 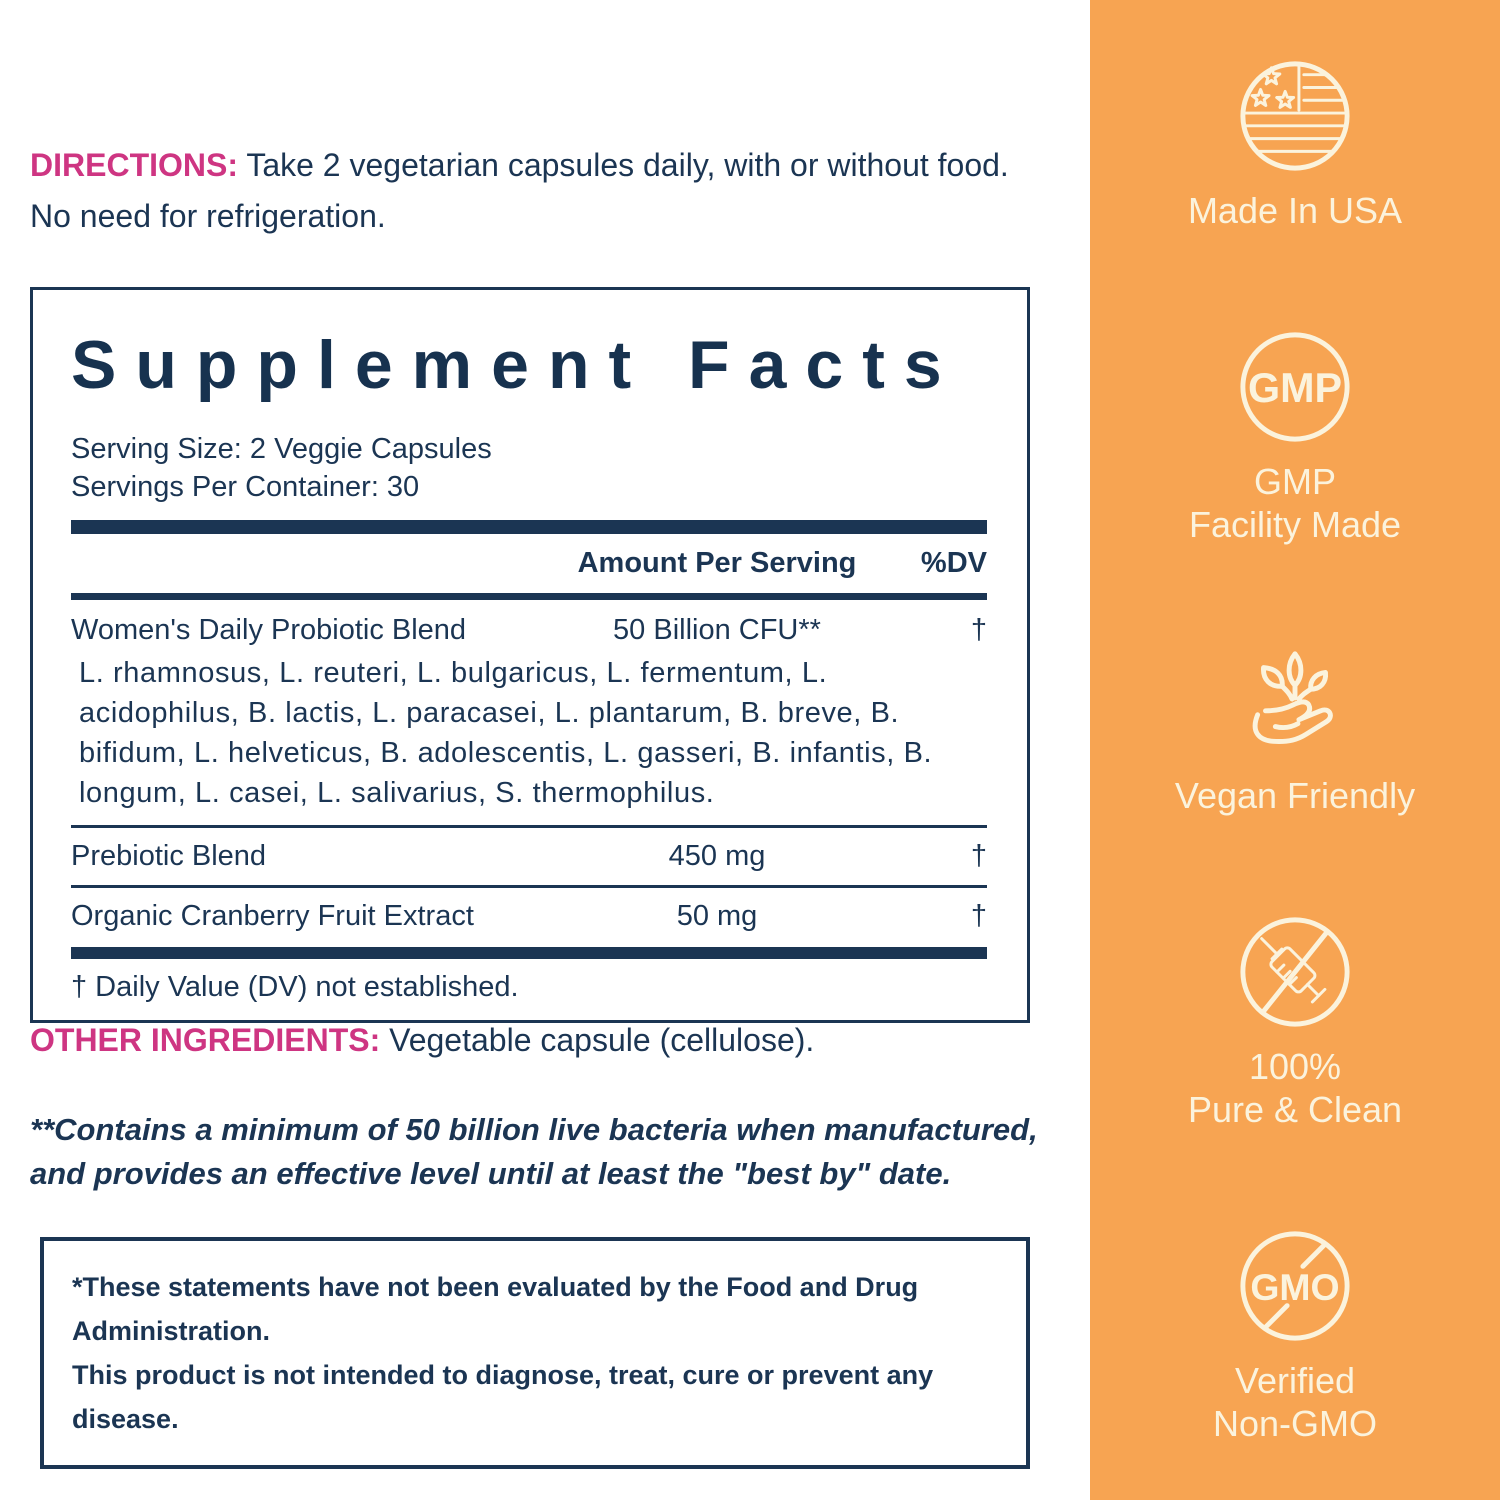 I want to click on badge-non-gmo: GMO Verified Non-GMO, so click(x=1295, y=1336).